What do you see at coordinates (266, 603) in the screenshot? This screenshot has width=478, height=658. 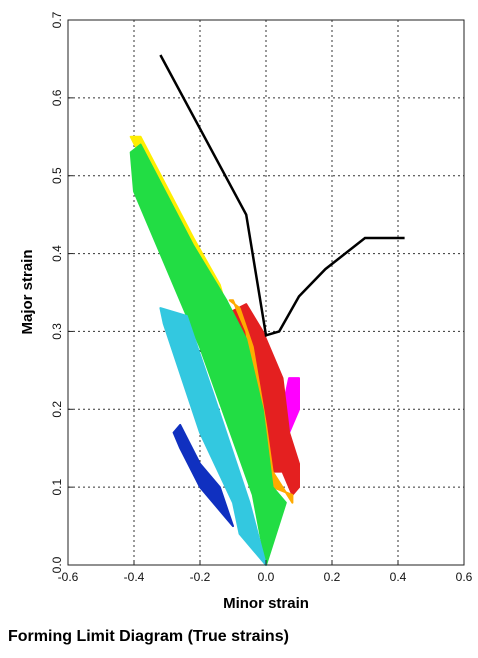 I see `x-axis-title: Minor strain` at bounding box center [266, 603].